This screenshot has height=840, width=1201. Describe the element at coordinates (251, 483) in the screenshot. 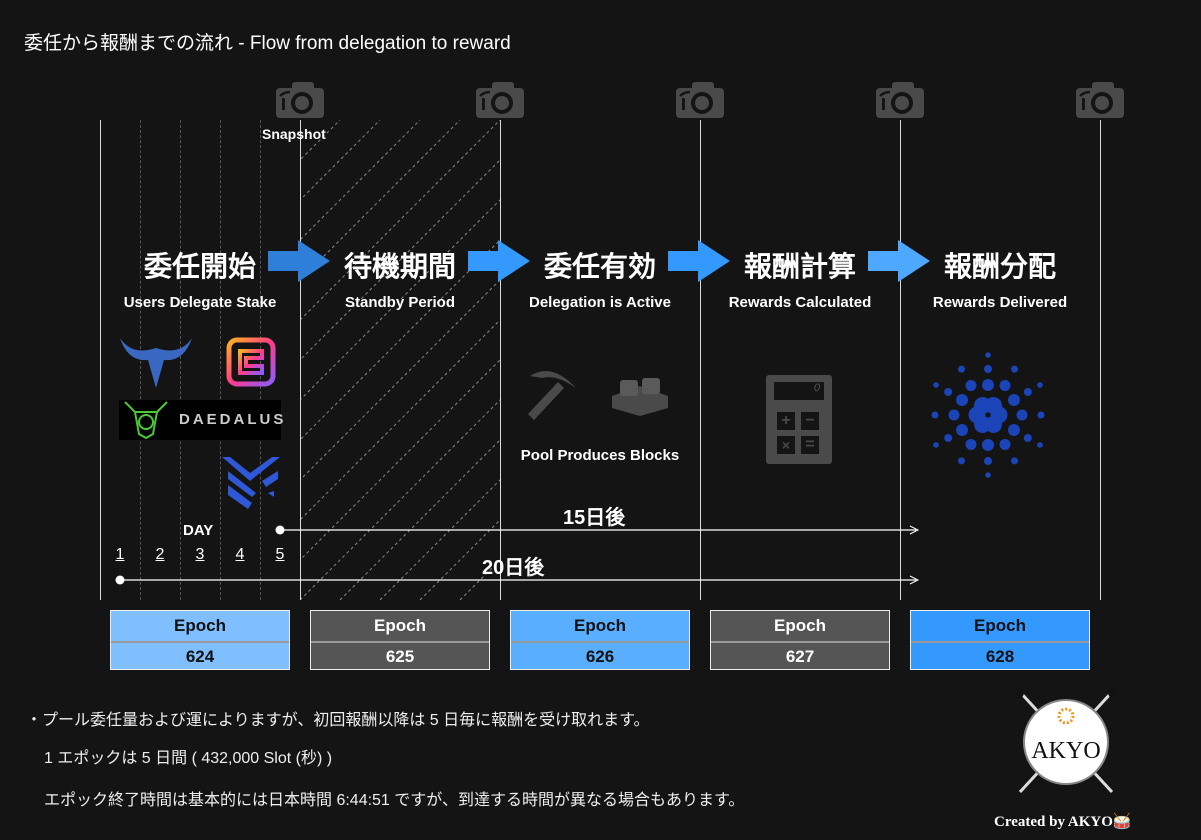

I see `wallet-logo-typhon` at that location.